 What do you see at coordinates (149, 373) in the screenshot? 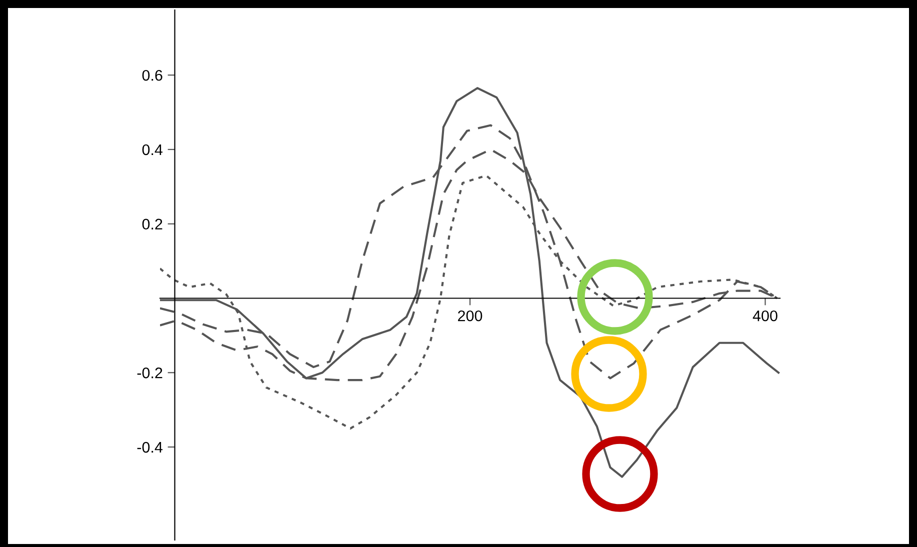
I see `y-tick-label: -0.2` at bounding box center [149, 373].